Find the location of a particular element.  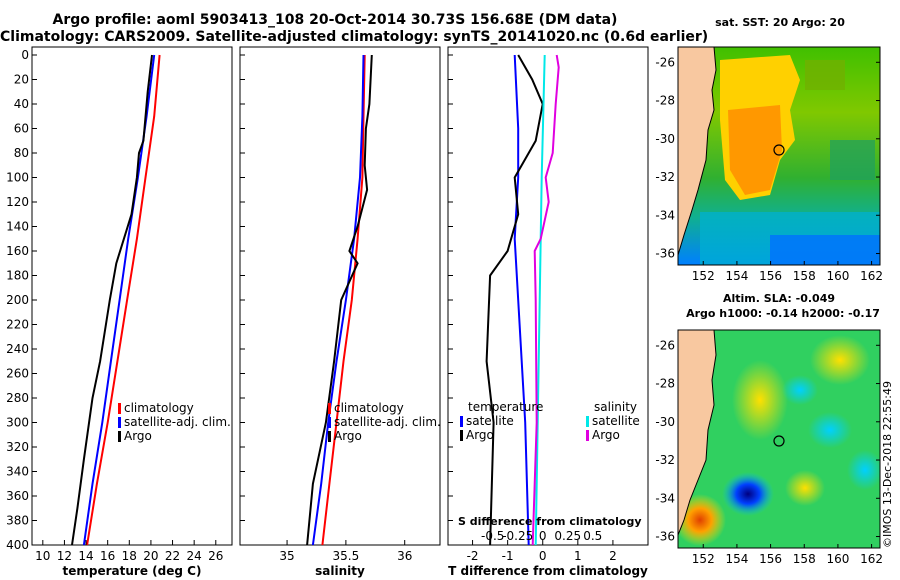

temperature-profile-ytick-label: 340 is located at coordinates (17, 472).